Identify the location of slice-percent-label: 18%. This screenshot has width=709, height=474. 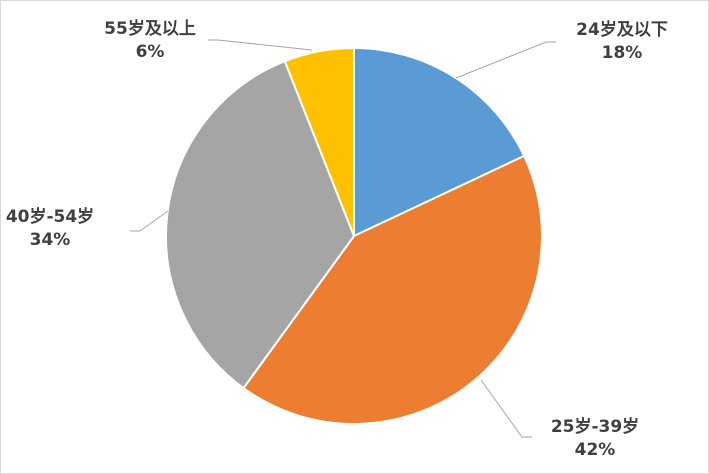
(622, 53).